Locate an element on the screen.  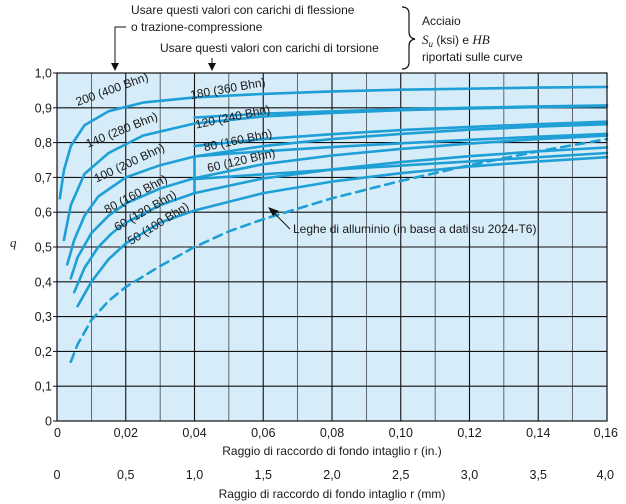
x-tick-label-mm: 3,0 is located at coordinates (469, 475).